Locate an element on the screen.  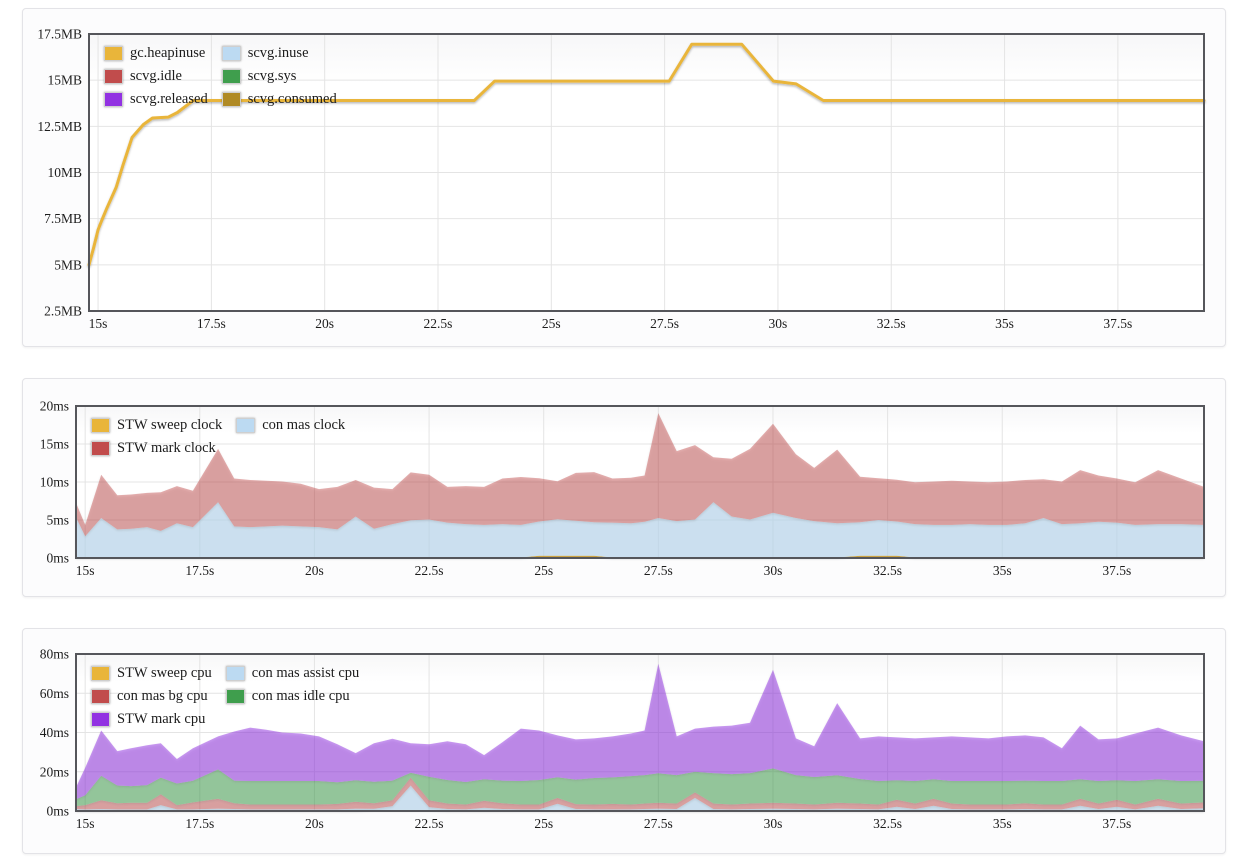
legend-item-STW-sweep-clock: STW sweep clock is located at coordinates (156, 425).